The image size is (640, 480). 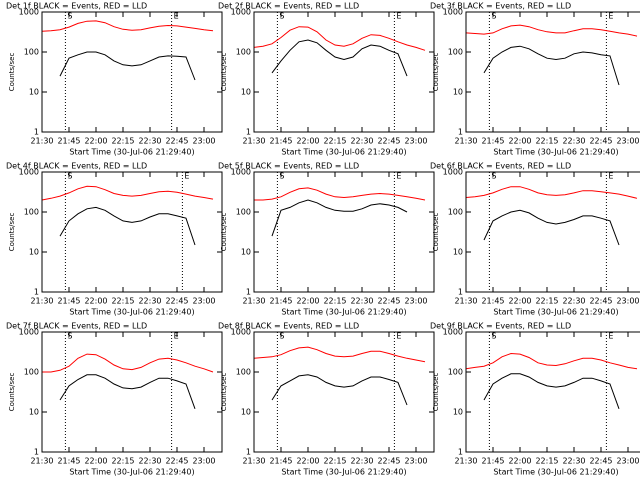 I want to click on panel-title: Det 1f BLACK = Events, RED = LLD, so click(x=76, y=6).